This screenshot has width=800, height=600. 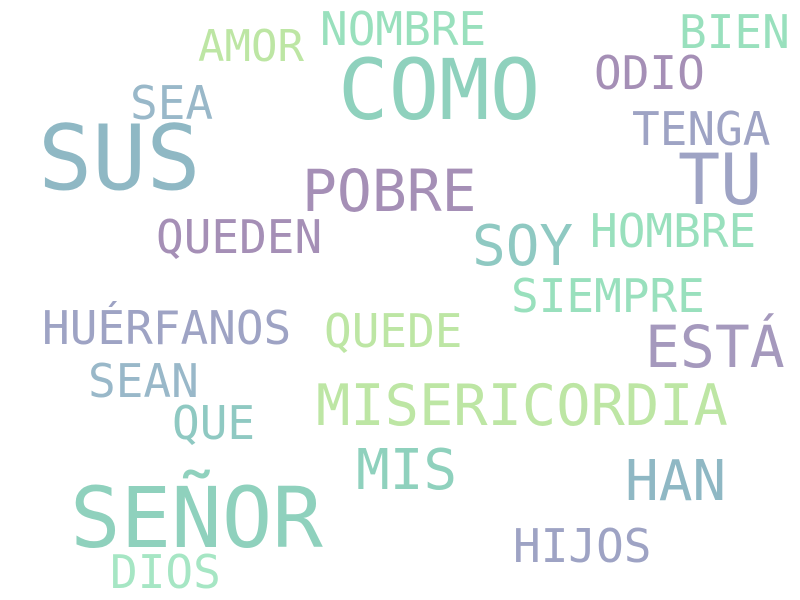 I want to click on word-como: COMO, so click(x=439, y=90).